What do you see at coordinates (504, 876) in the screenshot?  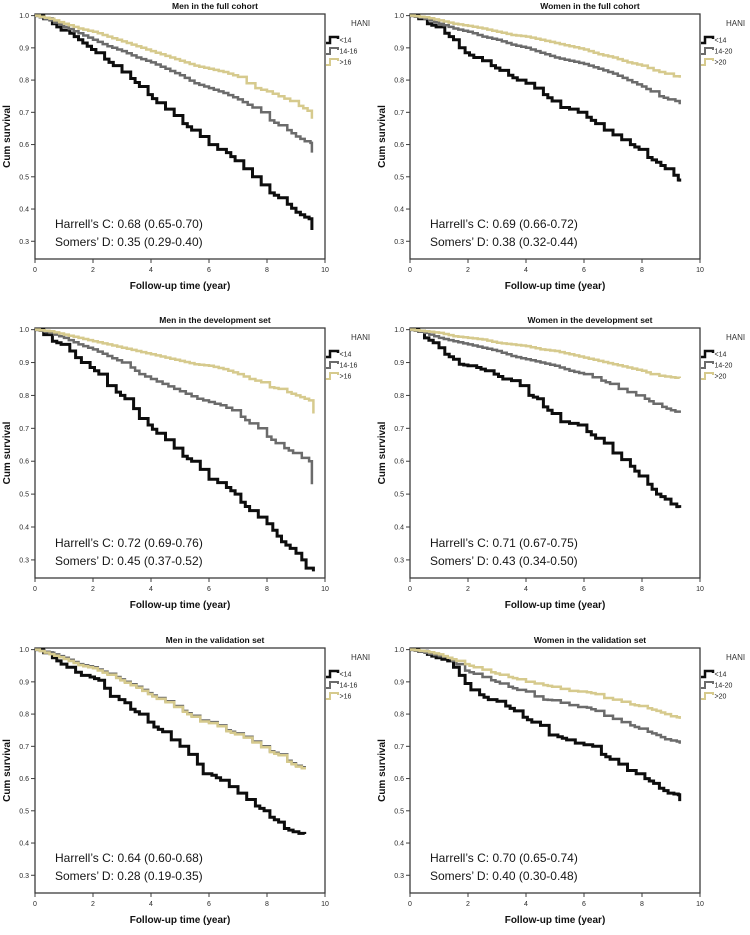 I see `somers-d-annotation: Somers’ D: 0.40 (0.30-0.48)` at bounding box center [504, 876].